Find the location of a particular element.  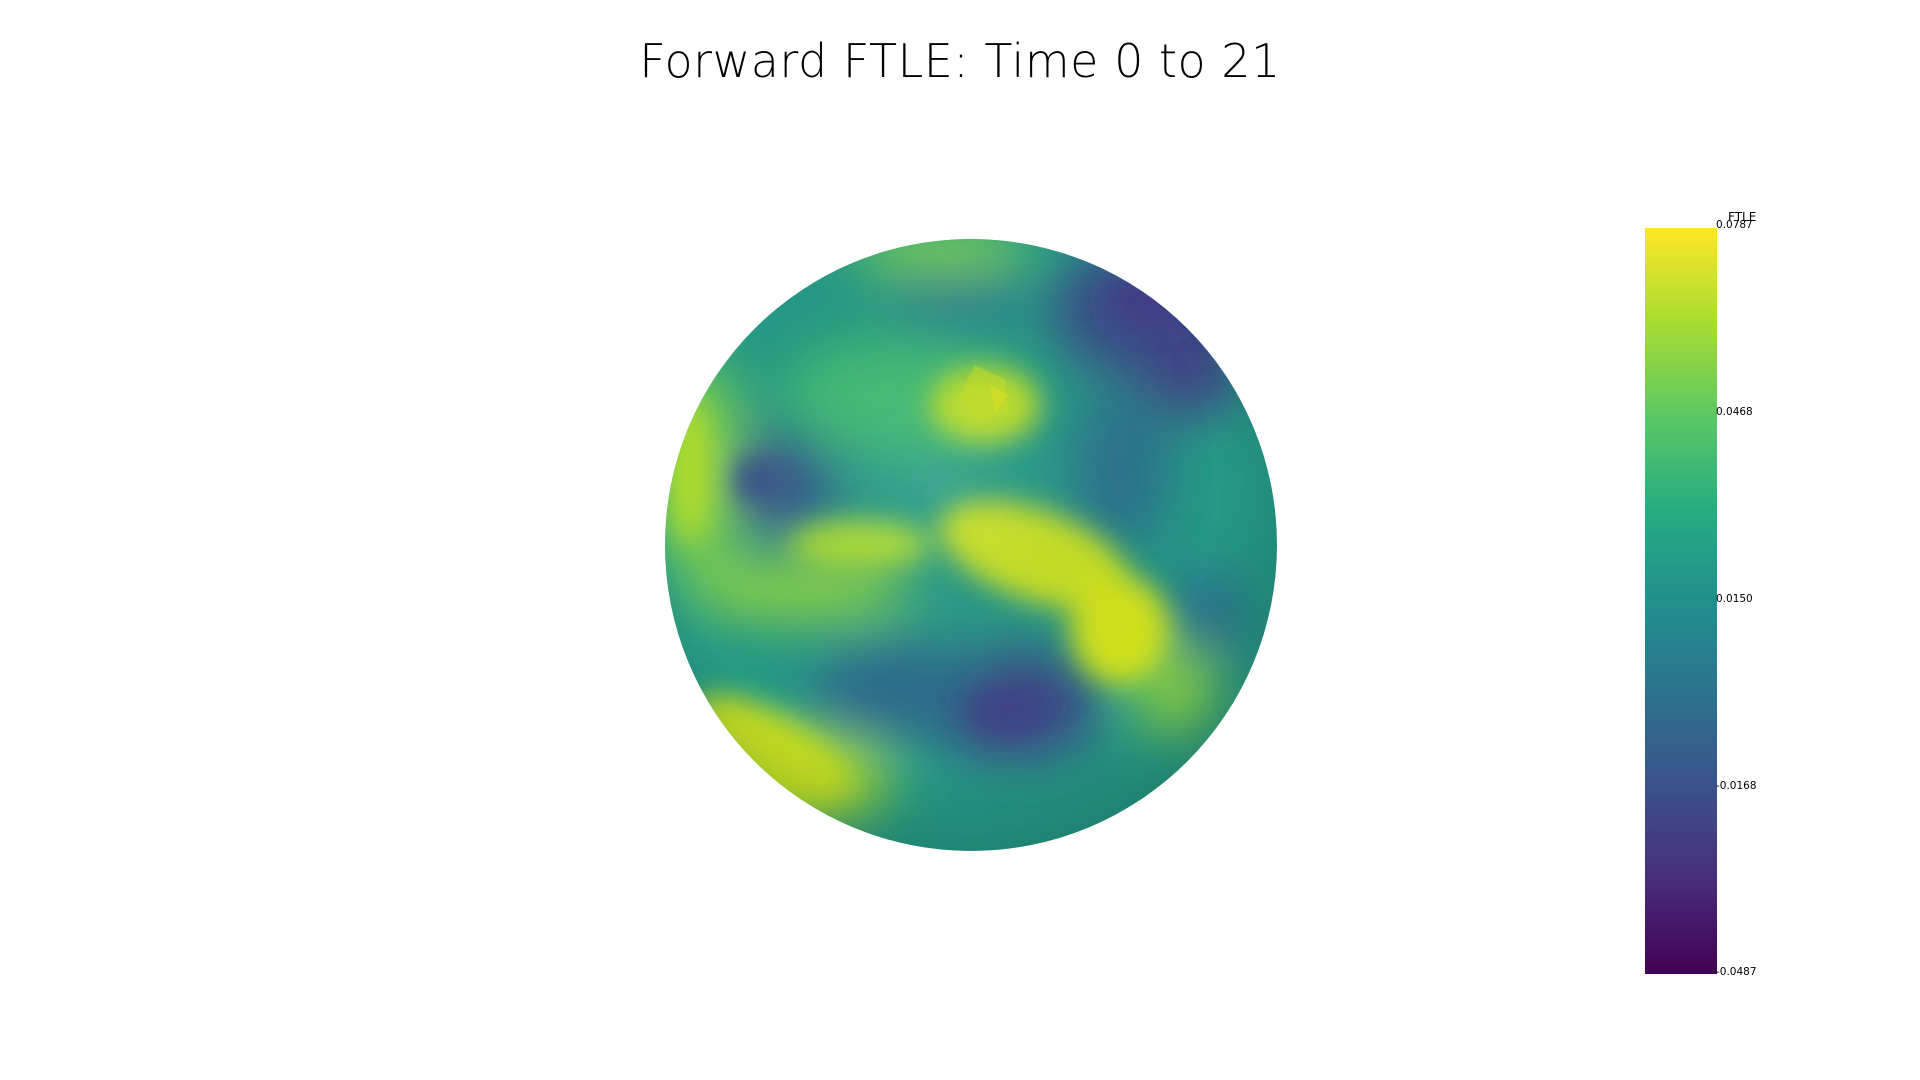

colorbar-title: FTLE is located at coordinates (1742, 217).